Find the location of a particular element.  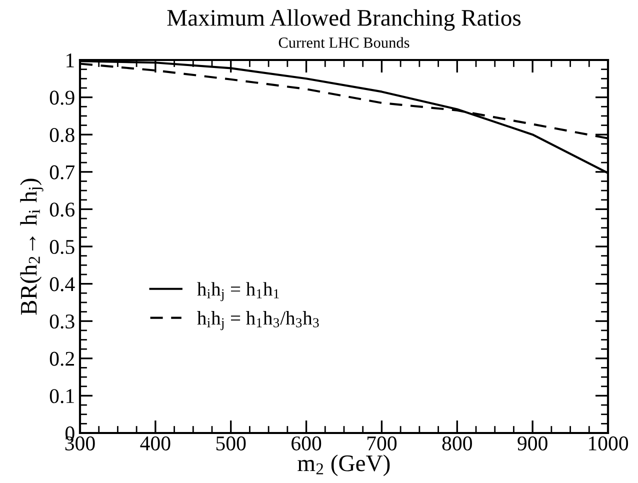

chart-title: Maximum Allowed Branching Ratios is located at coordinates (344, 20).